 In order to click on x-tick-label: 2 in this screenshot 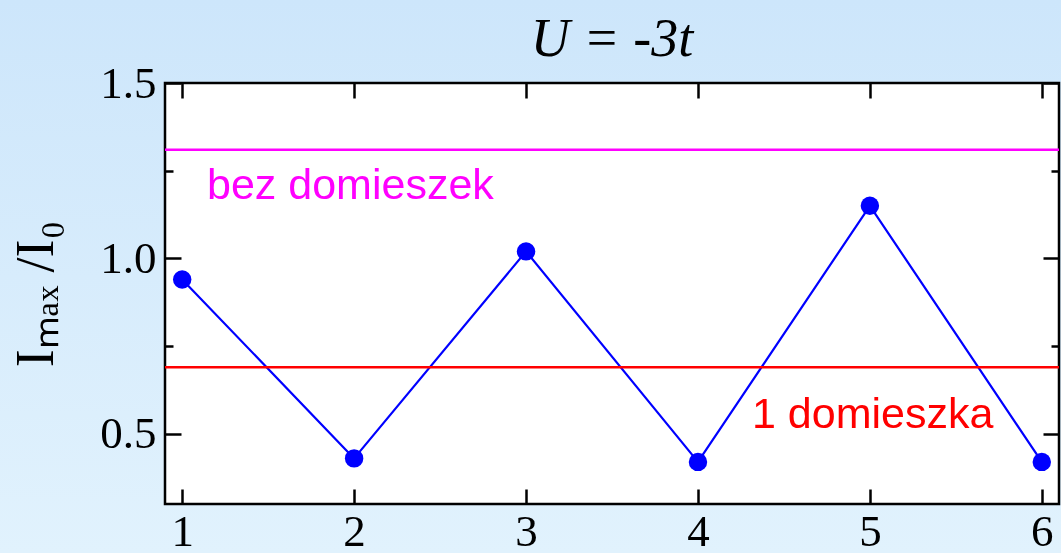, I will do `click(354, 529)`.